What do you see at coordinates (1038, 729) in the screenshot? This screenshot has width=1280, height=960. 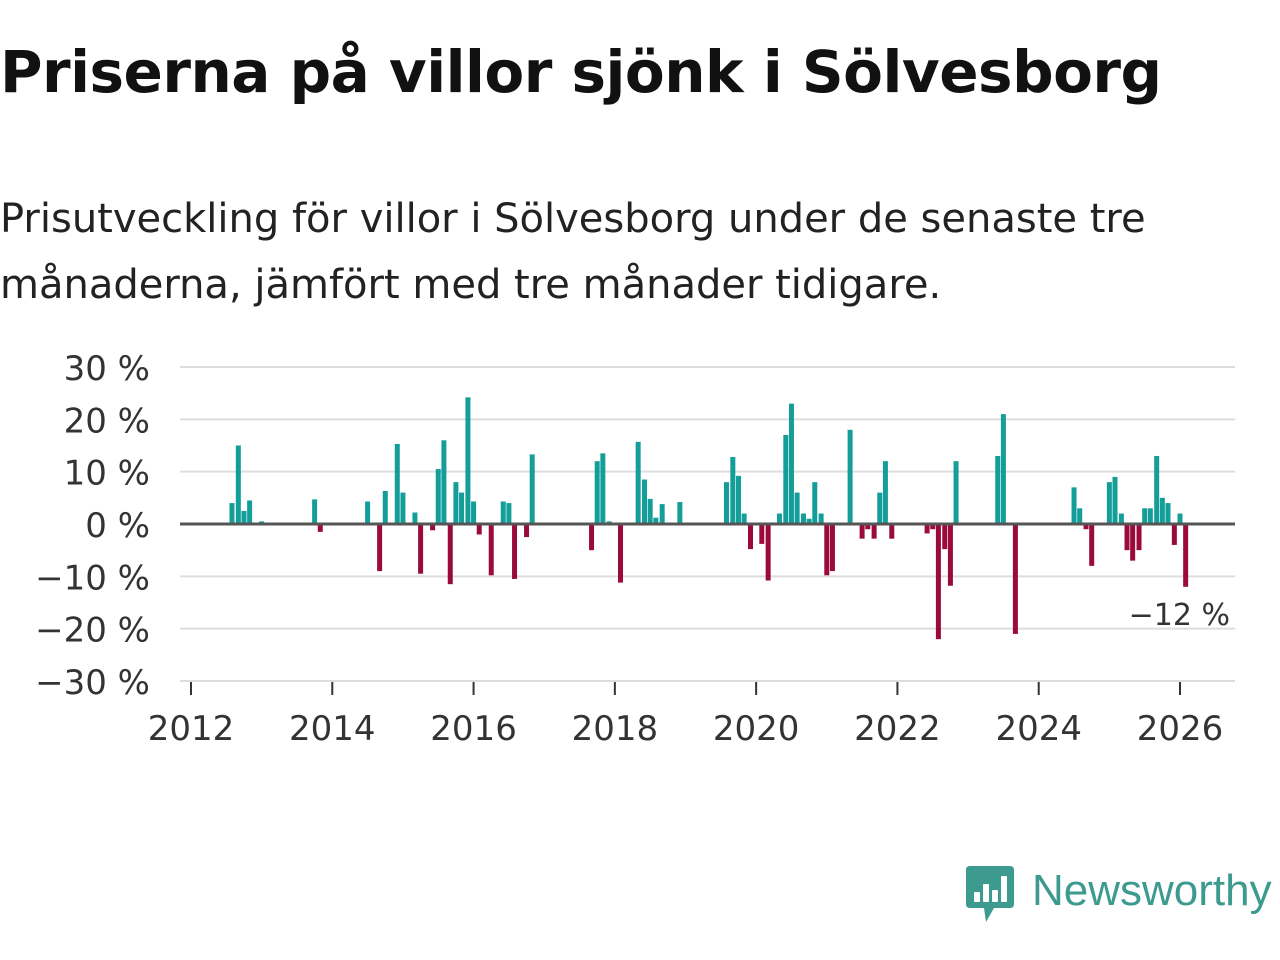 I see `x-tick-label: 2024` at bounding box center [1038, 729].